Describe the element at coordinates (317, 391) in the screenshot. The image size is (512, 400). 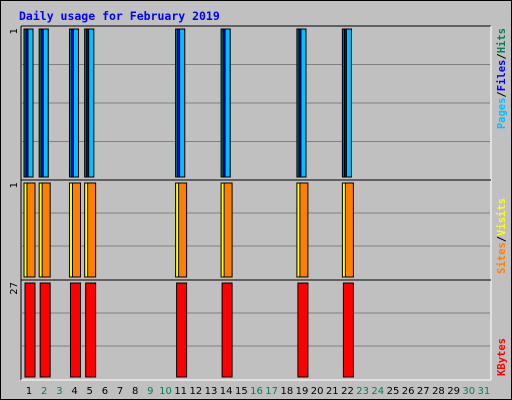
I see `x-tick-label-20: 20` at that location.